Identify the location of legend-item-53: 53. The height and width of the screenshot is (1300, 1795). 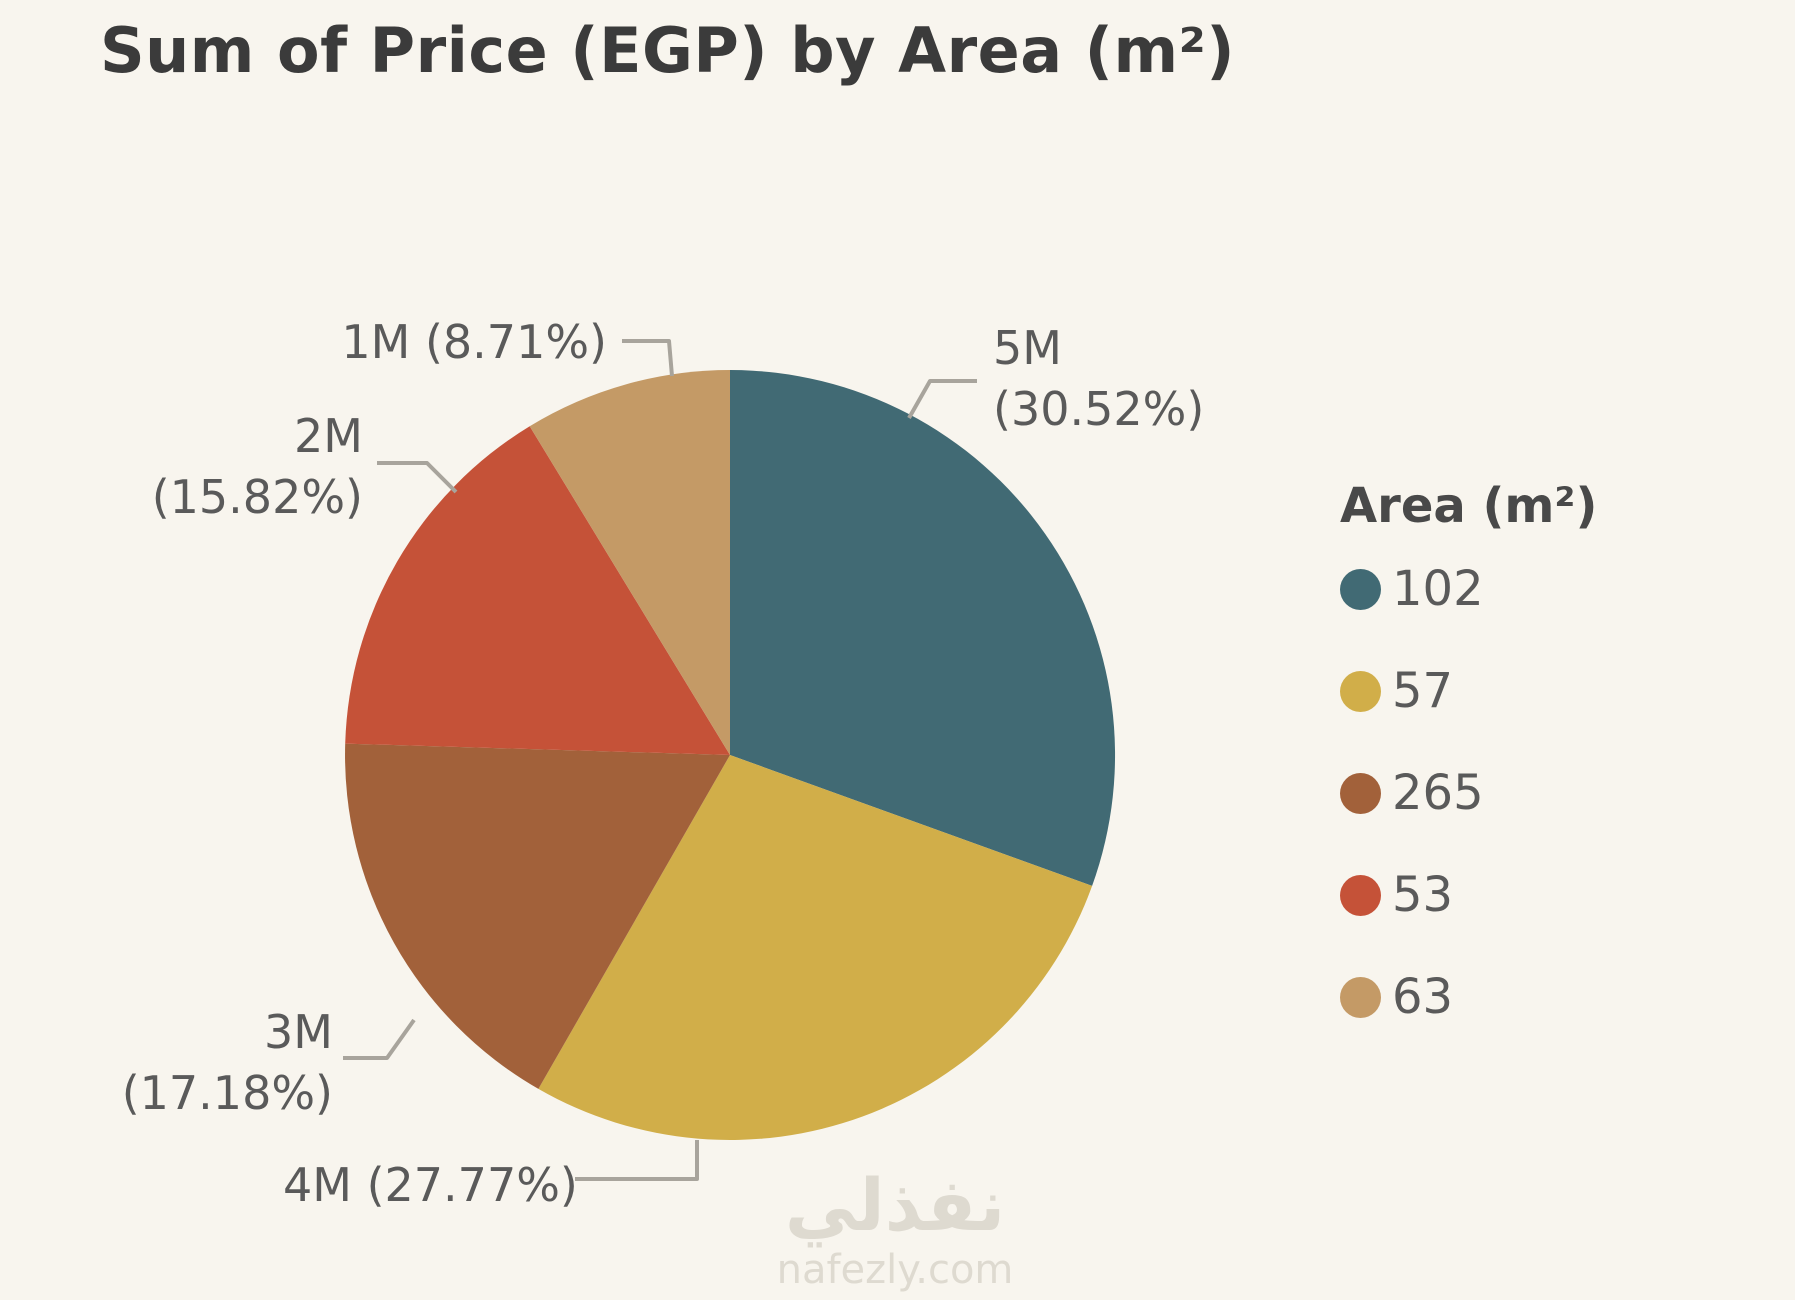
(1468, 895).